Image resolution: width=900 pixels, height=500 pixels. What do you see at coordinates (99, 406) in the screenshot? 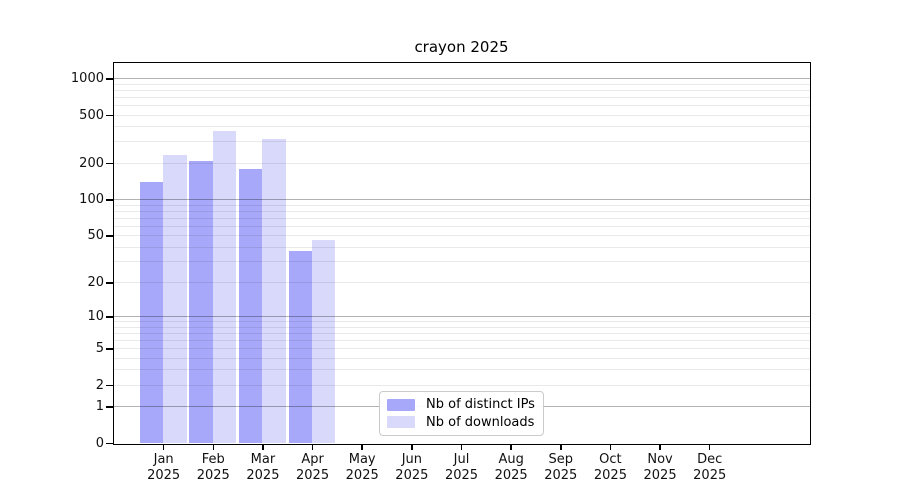
I see `y-tick-label: 1` at bounding box center [99, 406].